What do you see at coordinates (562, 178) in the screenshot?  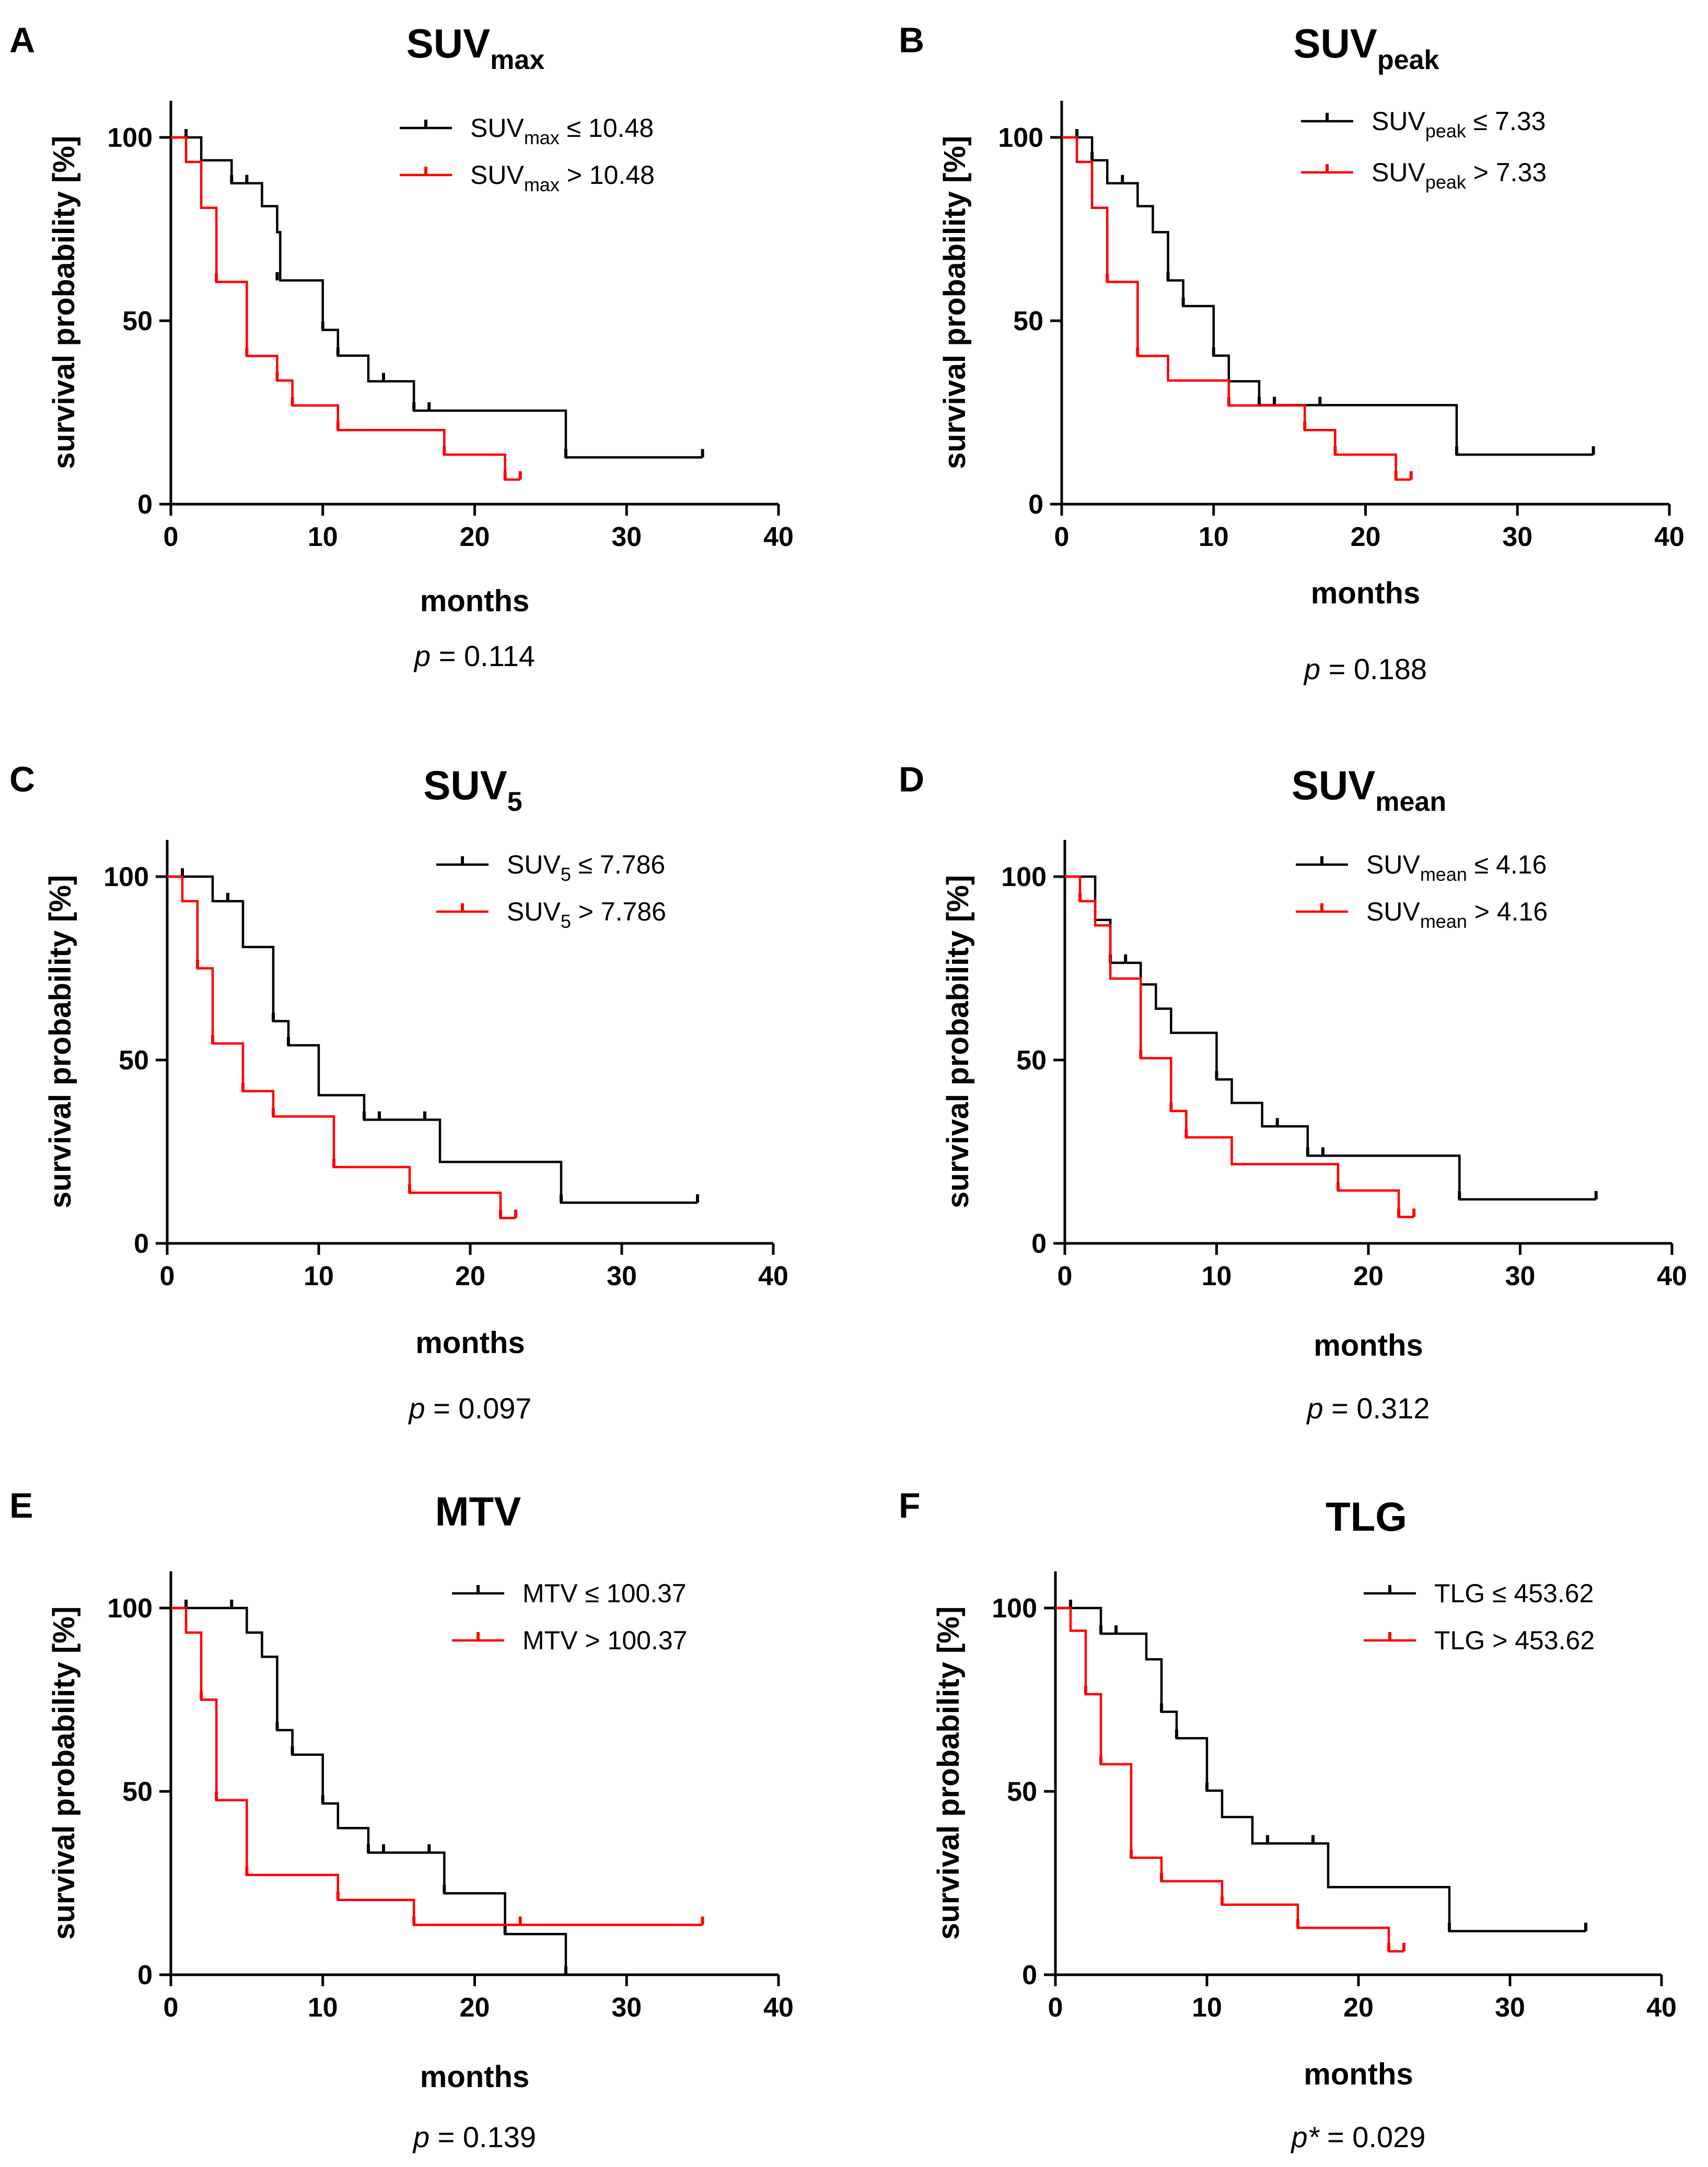 I see `legend-label: SUVmax > 10.48` at bounding box center [562, 178].